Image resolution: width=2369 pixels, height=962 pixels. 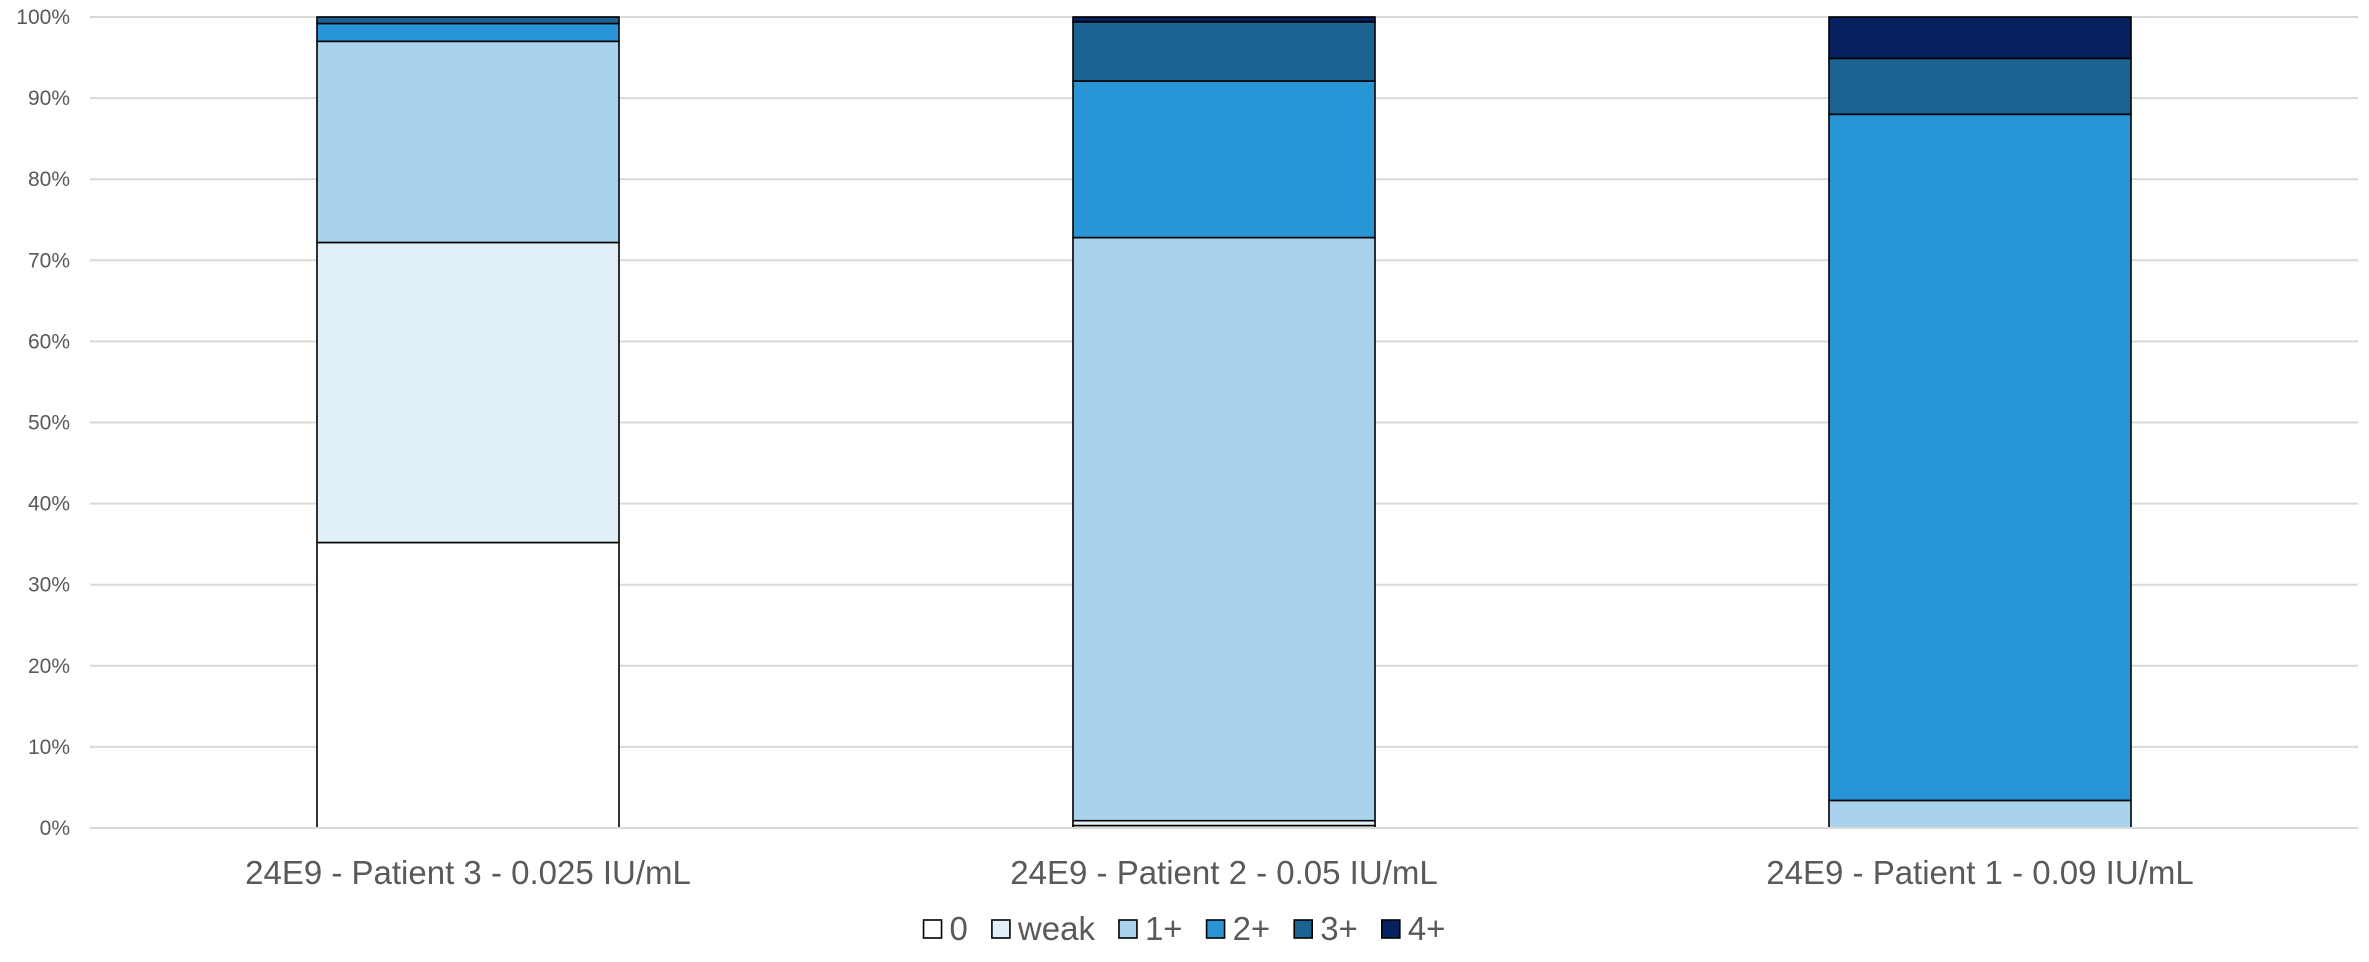 I want to click on legend-label: 3+, so click(x=1339, y=928).